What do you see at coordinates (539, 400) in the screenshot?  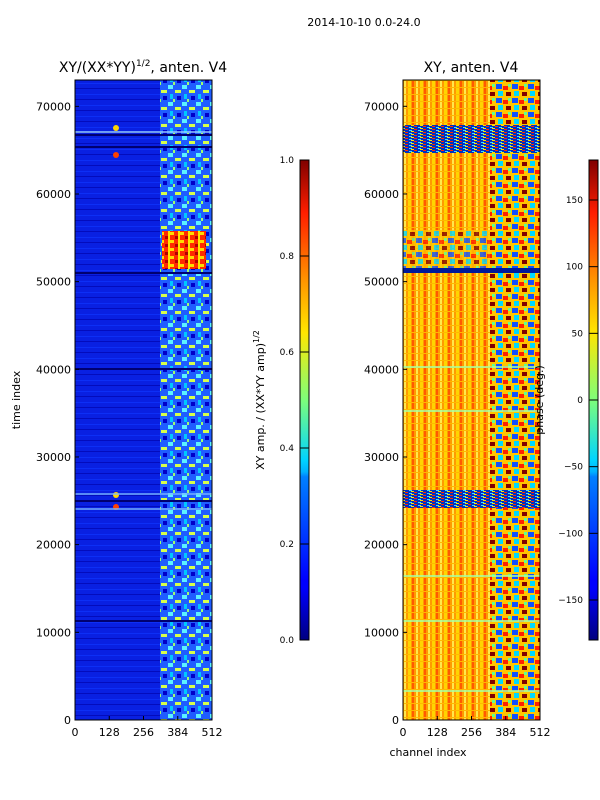 I see `phase-colorbar-label: phase (deg.)` at bounding box center [539, 400].